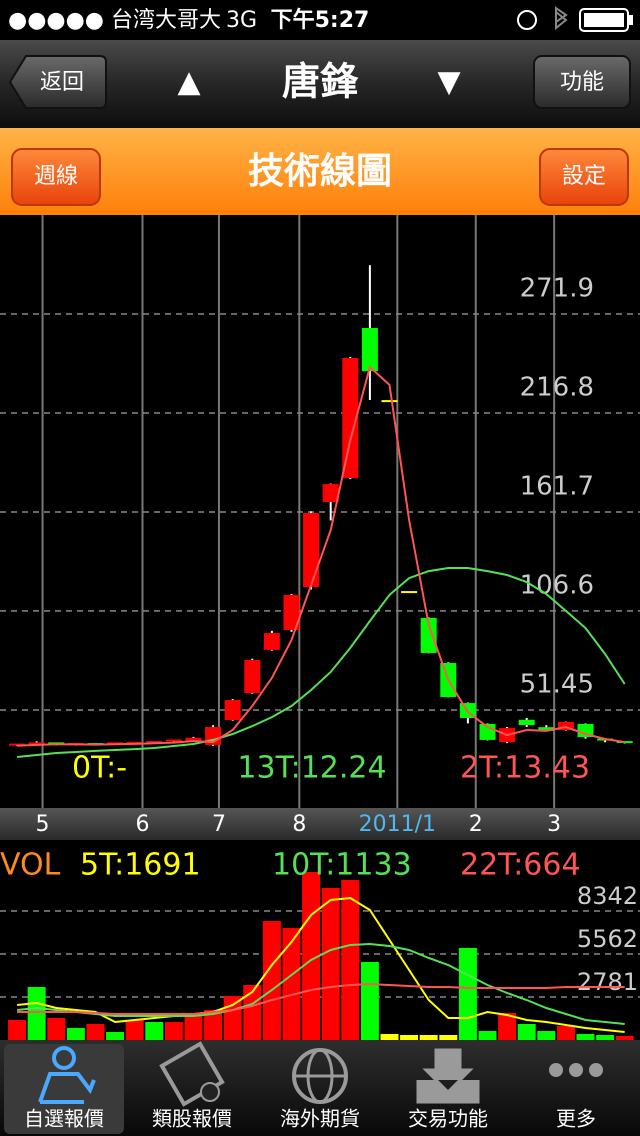 This screenshot has height=1136, width=640. I want to click on tab-selected-bg, so click(64, 1089).